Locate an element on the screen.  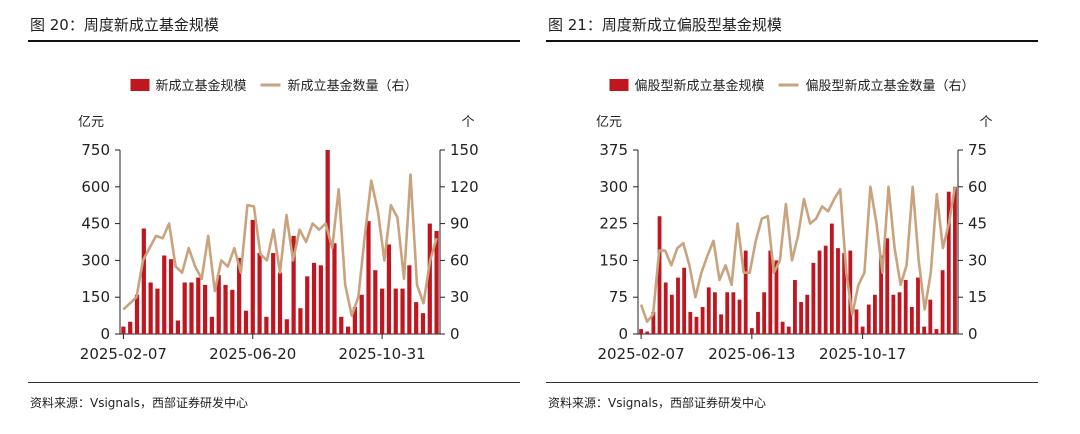
left-tick-label: 450 is located at coordinates (95, 224).